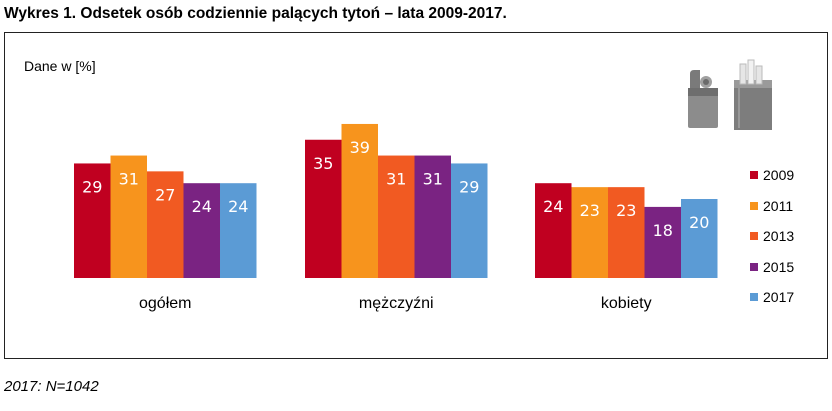 The width and height of the screenshot is (832, 411). I want to click on unit-label: Dane w [%], so click(60, 66).